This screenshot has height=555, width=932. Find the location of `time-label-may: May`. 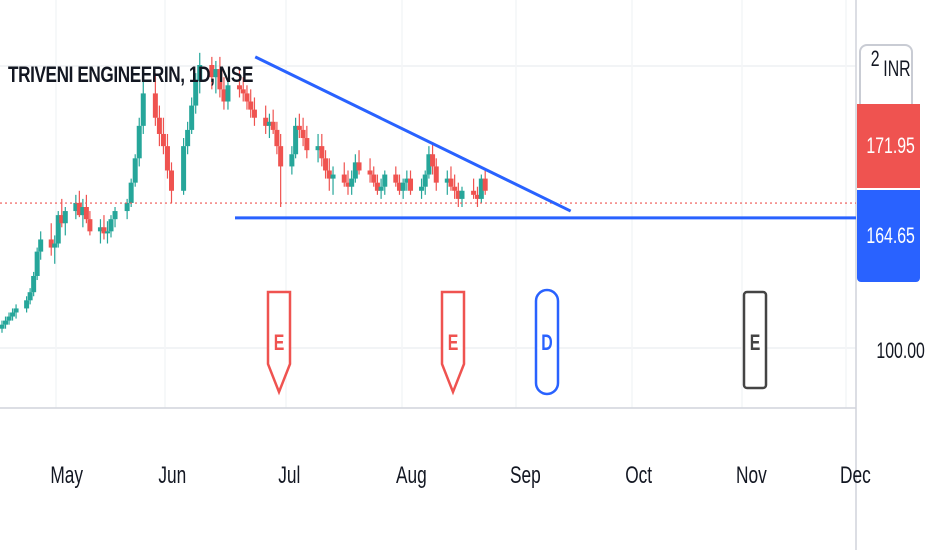

time-label-may: May is located at coordinates (66, 475).